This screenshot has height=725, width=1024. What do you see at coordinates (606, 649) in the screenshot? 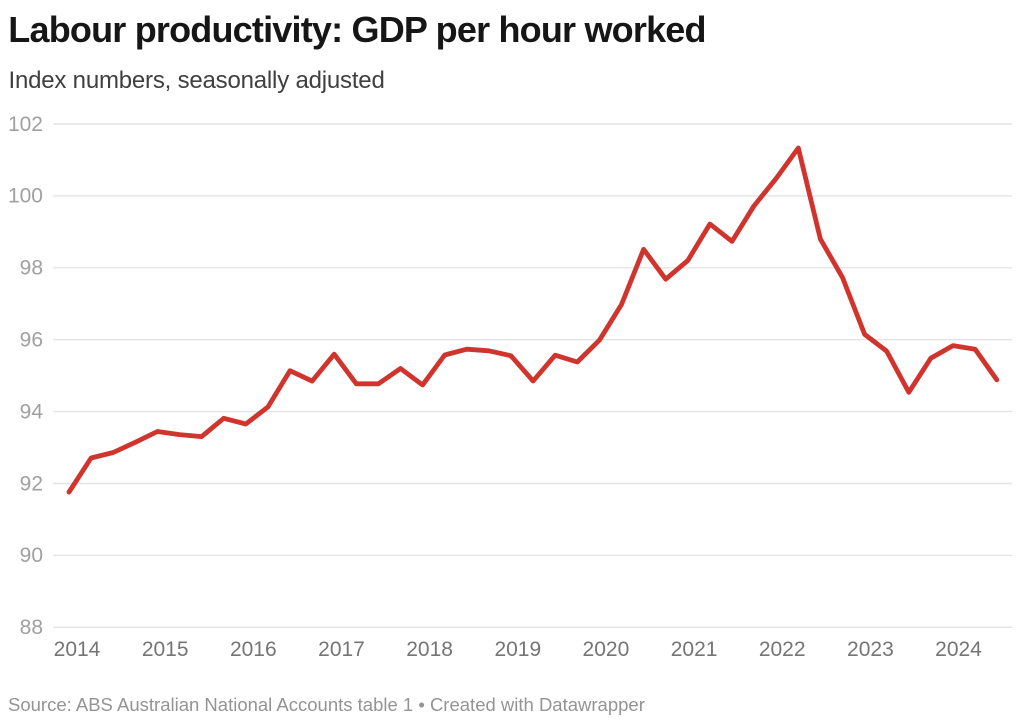
I see `svg-text: 2020` at bounding box center [606, 649].